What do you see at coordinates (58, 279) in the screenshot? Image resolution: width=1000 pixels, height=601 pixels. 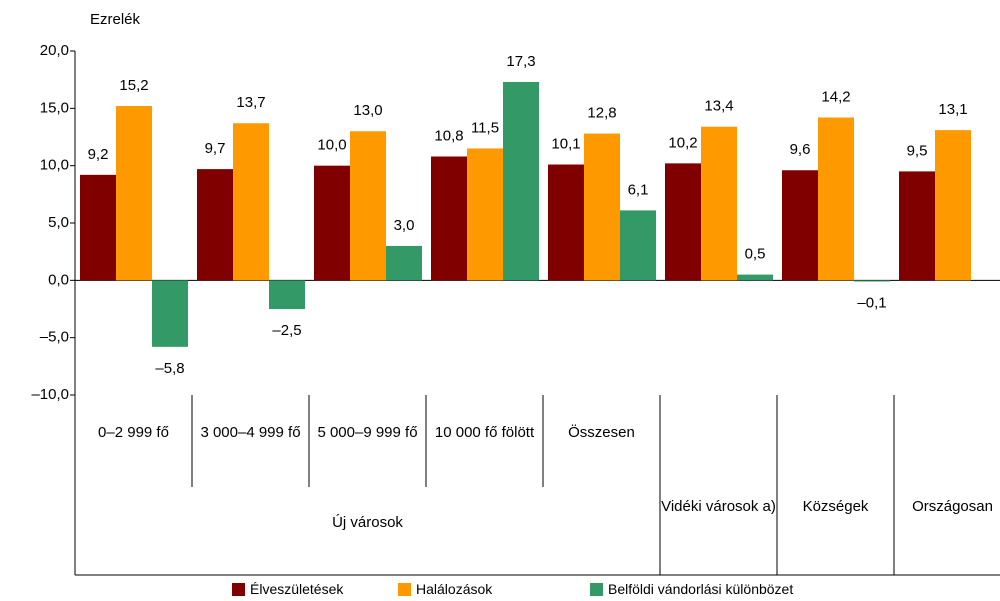 I see `y-tick-label: 0,0` at bounding box center [58, 279].